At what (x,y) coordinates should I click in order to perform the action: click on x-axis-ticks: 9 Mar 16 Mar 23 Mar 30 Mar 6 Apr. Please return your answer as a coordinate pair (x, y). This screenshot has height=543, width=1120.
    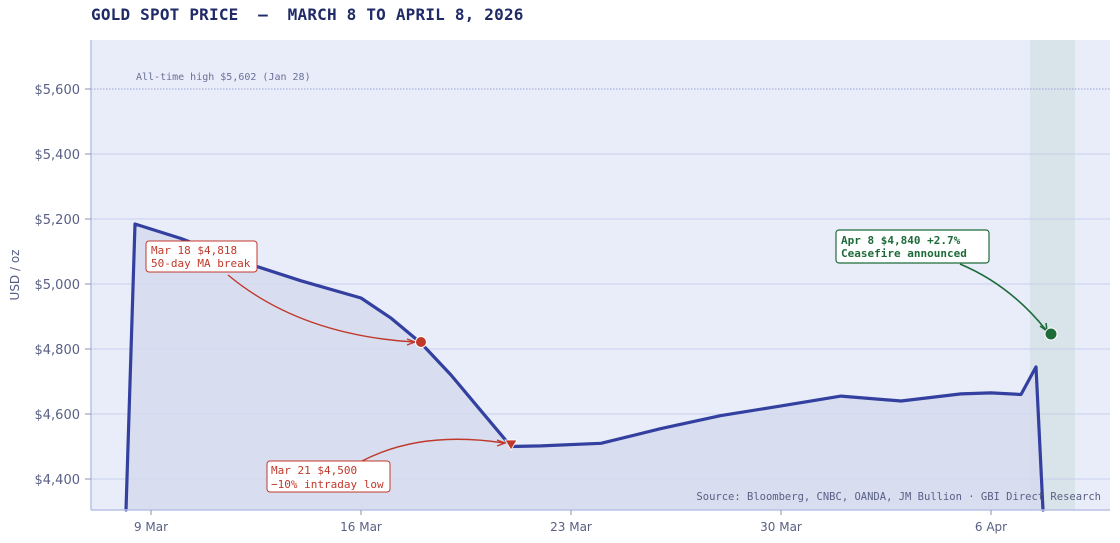
    Looking at the image, I should click on (570, 522).